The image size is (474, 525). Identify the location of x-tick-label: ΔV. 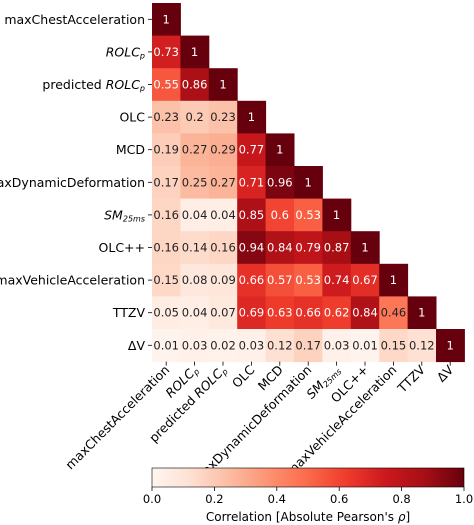
(445, 373).